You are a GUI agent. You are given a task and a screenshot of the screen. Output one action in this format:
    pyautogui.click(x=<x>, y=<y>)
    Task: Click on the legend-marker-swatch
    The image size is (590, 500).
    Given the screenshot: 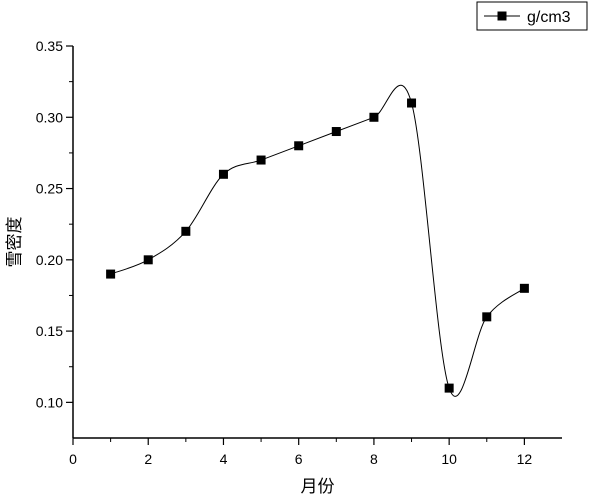 What is the action you would take?
    pyautogui.click(x=502, y=16)
    